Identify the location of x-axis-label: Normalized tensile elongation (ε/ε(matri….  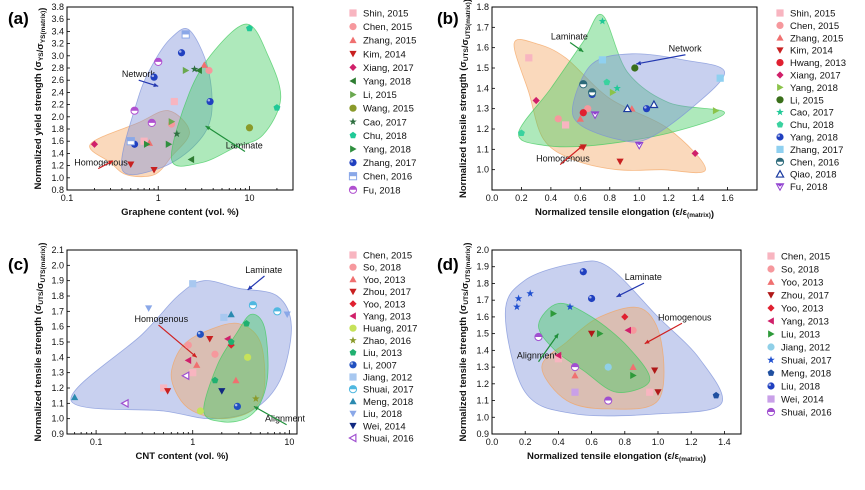
(616, 457).